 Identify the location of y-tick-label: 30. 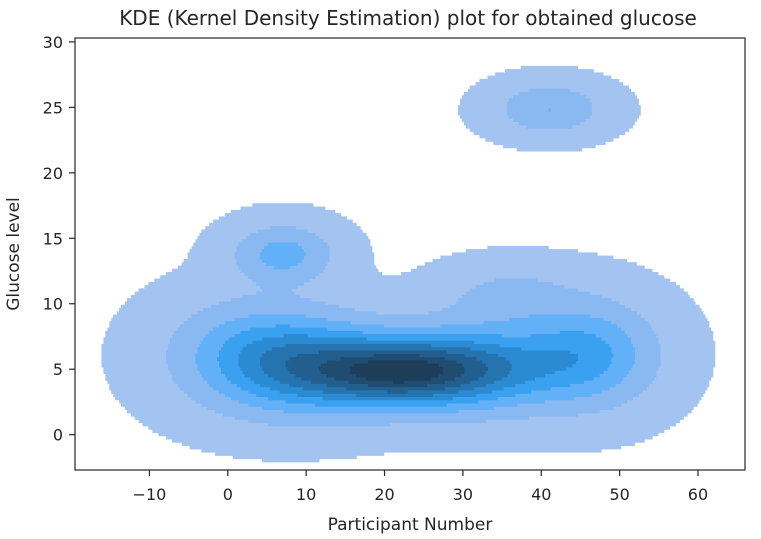
(53, 42).